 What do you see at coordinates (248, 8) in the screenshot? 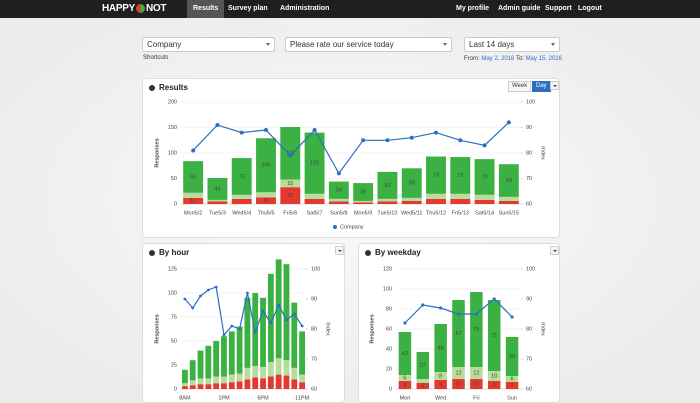
I see `tab: Survey plan` at bounding box center [248, 8].